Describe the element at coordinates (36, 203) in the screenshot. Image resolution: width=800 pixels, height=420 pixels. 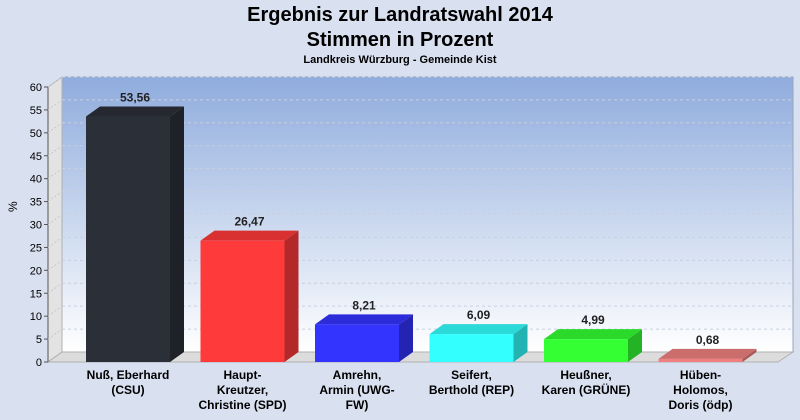
I see `y-tick-label: 35` at that location.